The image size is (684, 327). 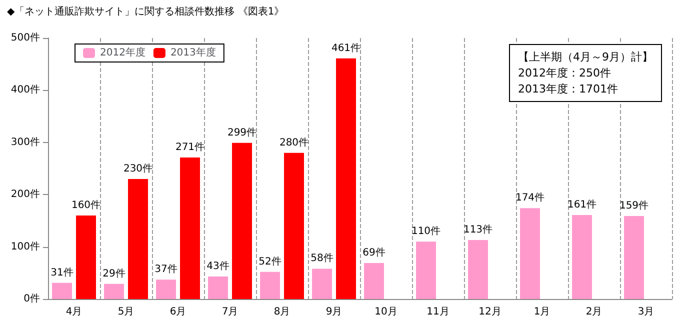 I want to click on y-tick-label: 400件, so click(x=25, y=90).